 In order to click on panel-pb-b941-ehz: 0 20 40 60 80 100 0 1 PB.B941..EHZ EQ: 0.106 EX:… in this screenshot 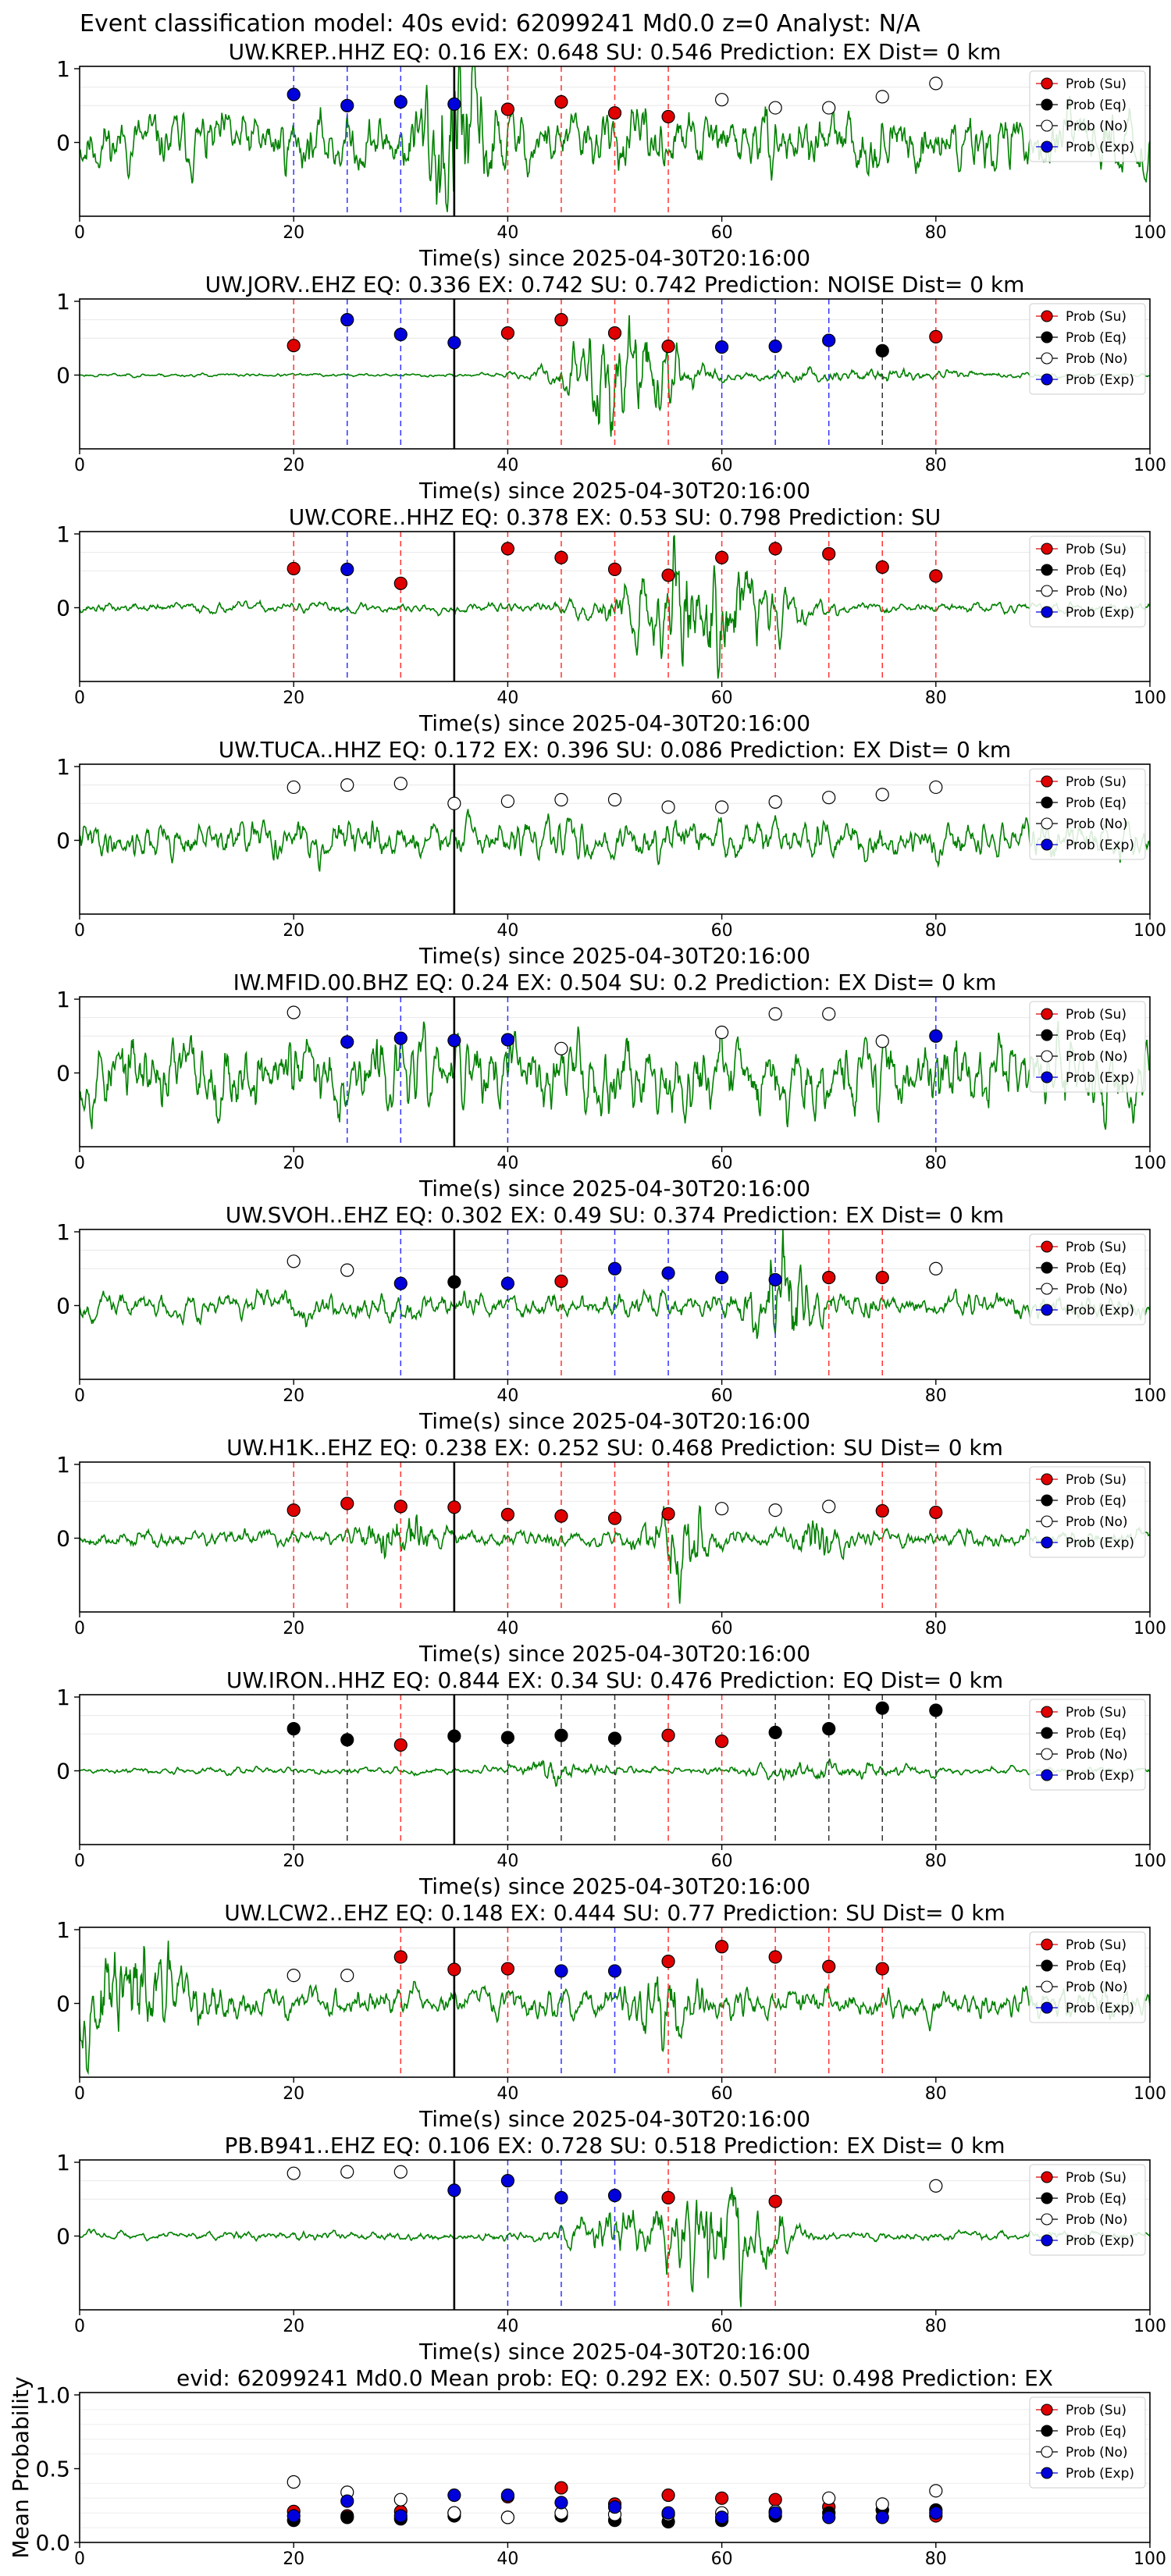, I will do `click(611, 2248)`.